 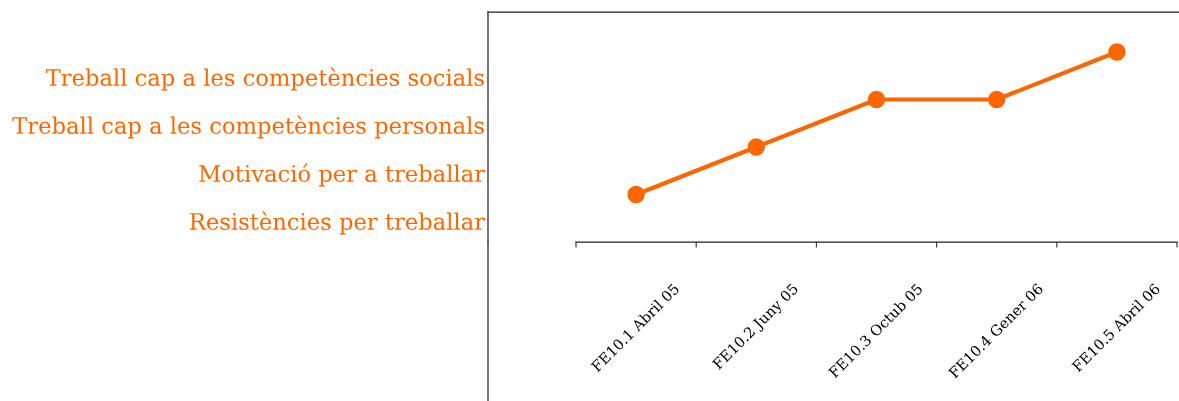 I want to click on text: Treball cap a les competències socials, so click(x=264, y=79).